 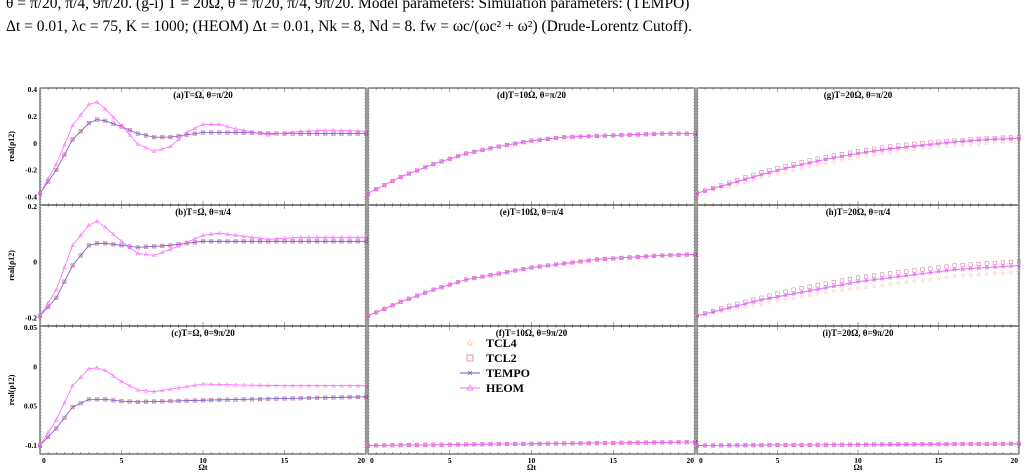 I want to click on x-tick-label: 5, so click(x=450, y=460).